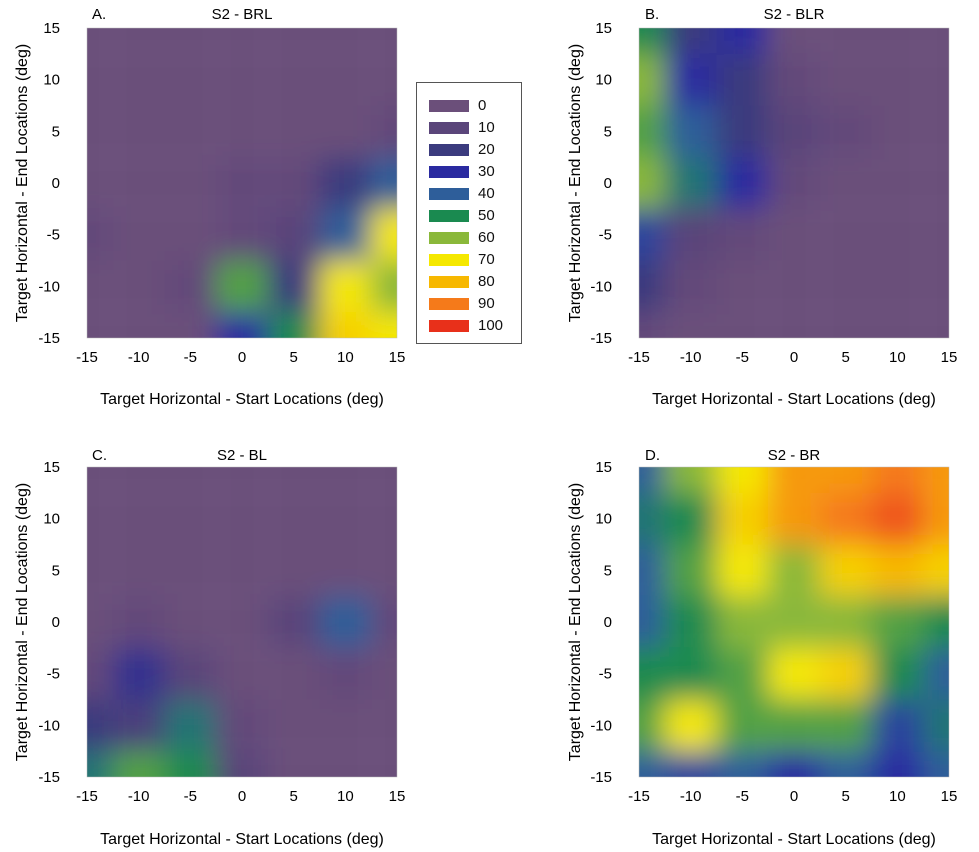 This screenshot has height=852, width=979. I want to click on y-tick-label: -5, so click(53, 674).